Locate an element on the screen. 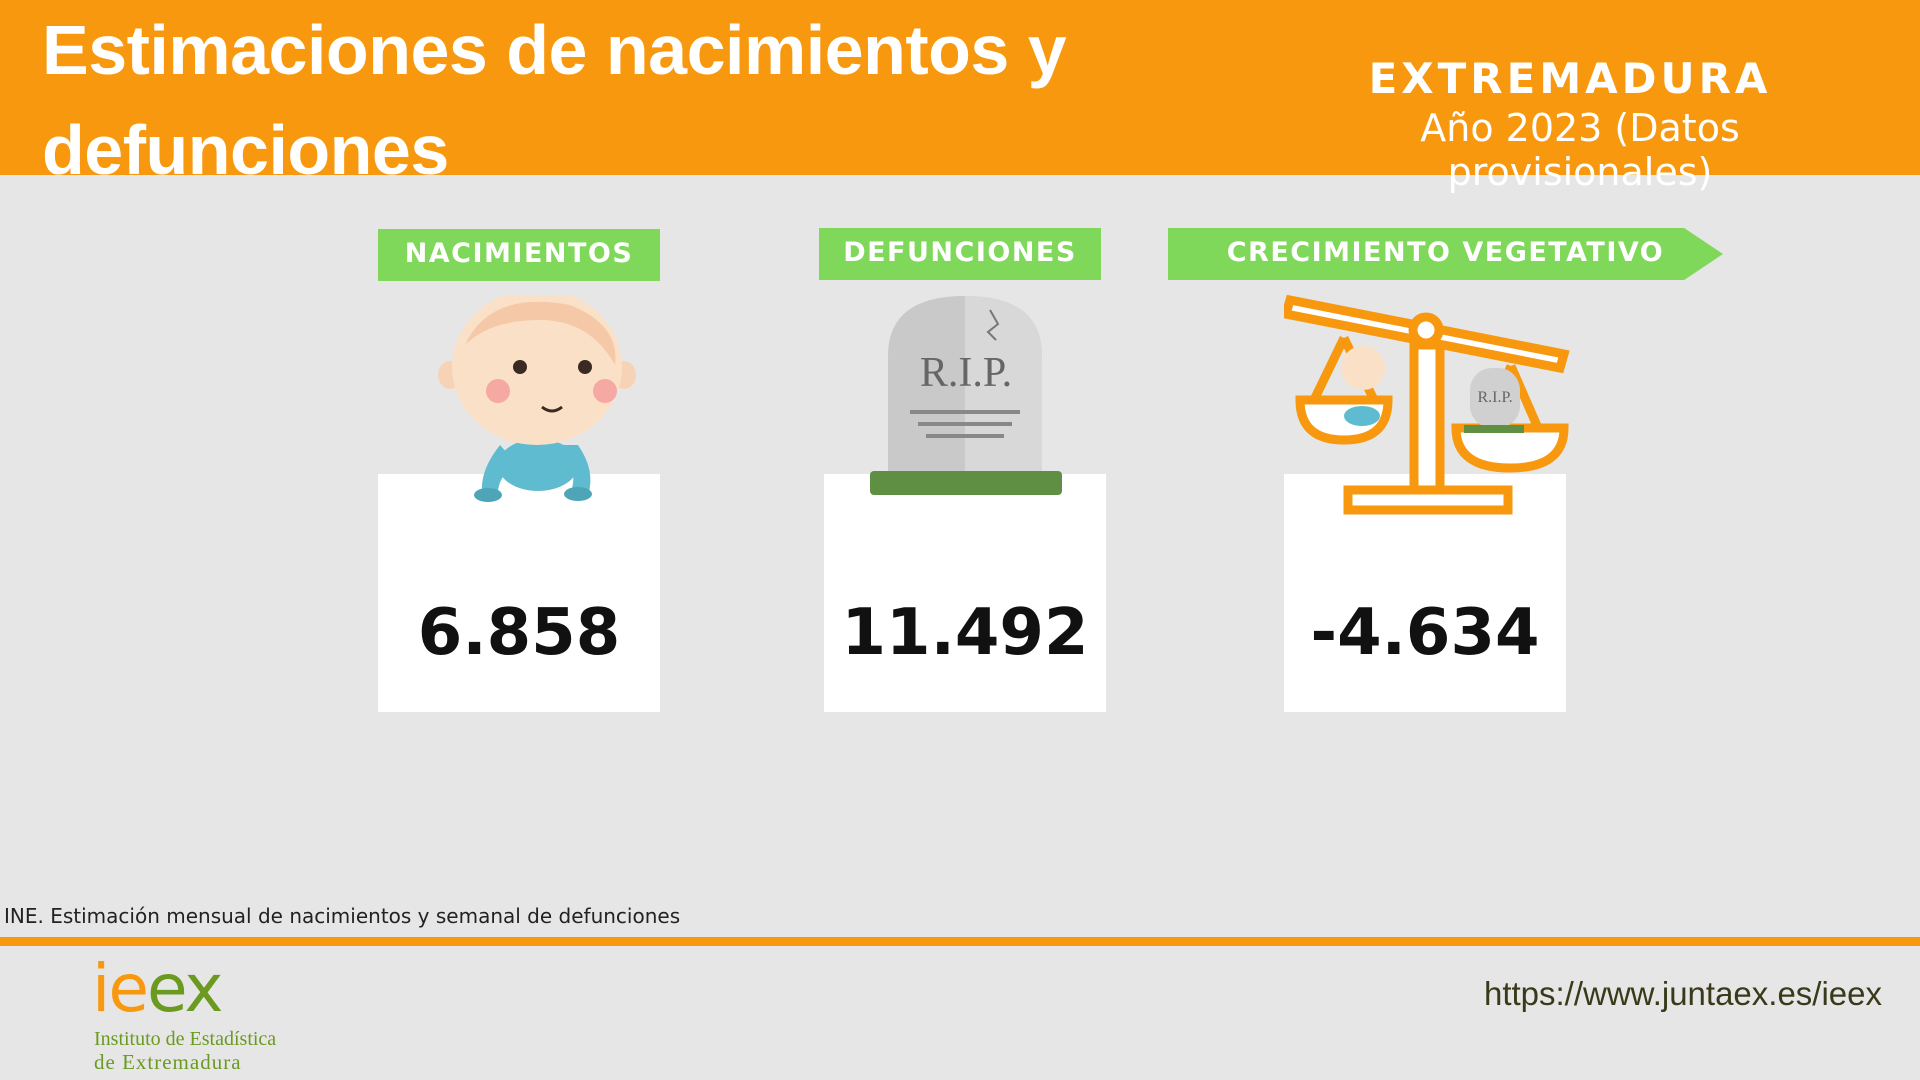  card-nacimientos is located at coordinates (519, 593).